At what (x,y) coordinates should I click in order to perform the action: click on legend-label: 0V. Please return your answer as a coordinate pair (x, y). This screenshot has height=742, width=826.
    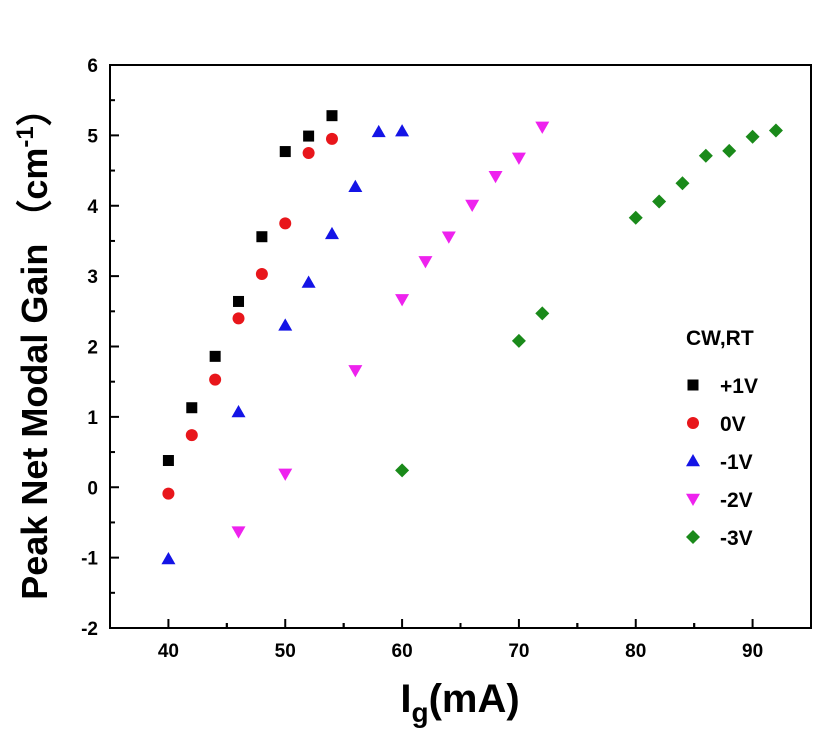
    Looking at the image, I should click on (733, 424).